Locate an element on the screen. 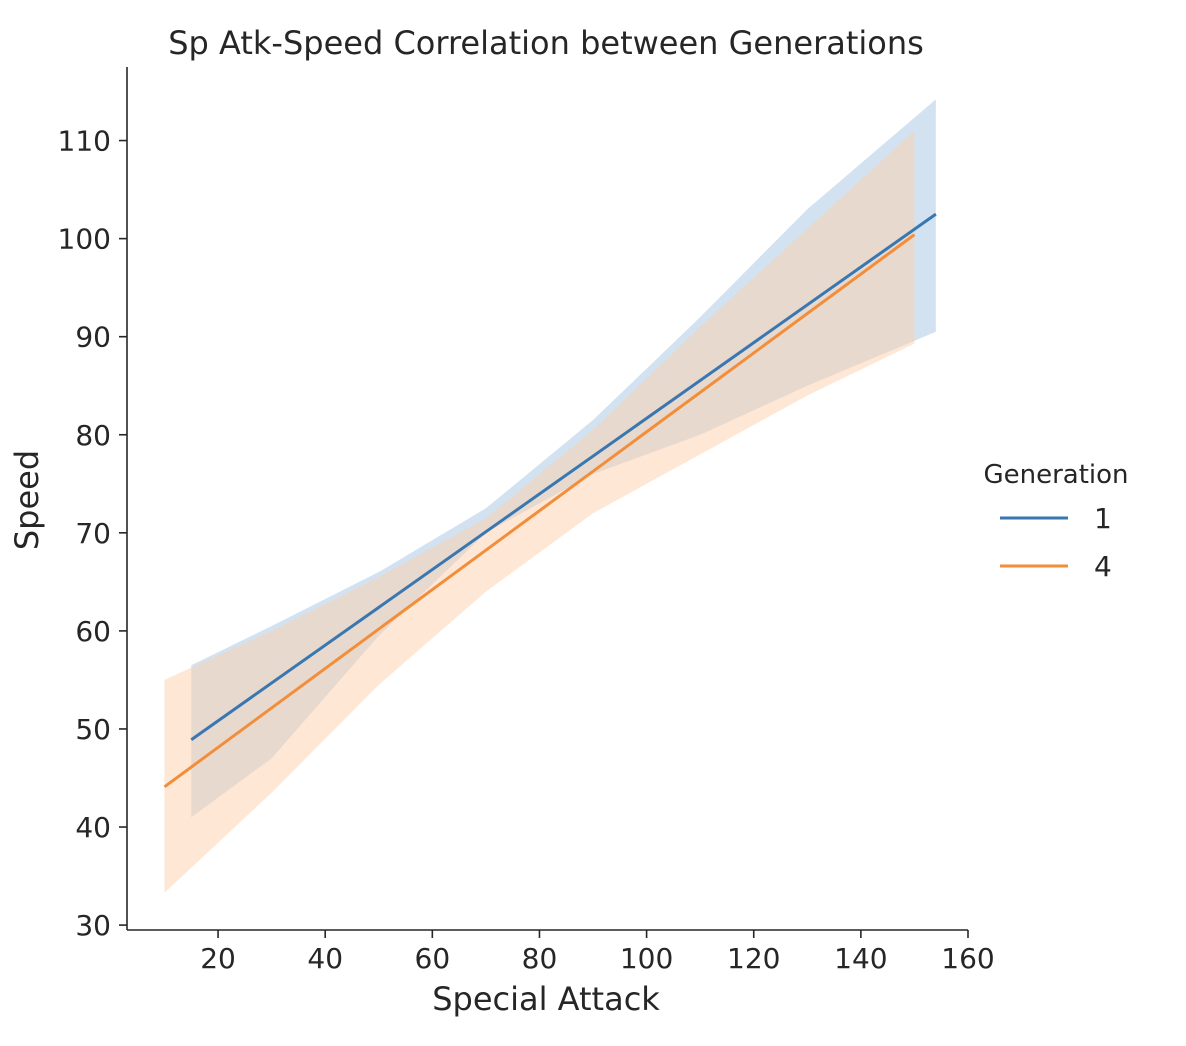 This screenshot has width=1186, height=1046. y-tick-label: 30 is located at coordinates (93, 925).